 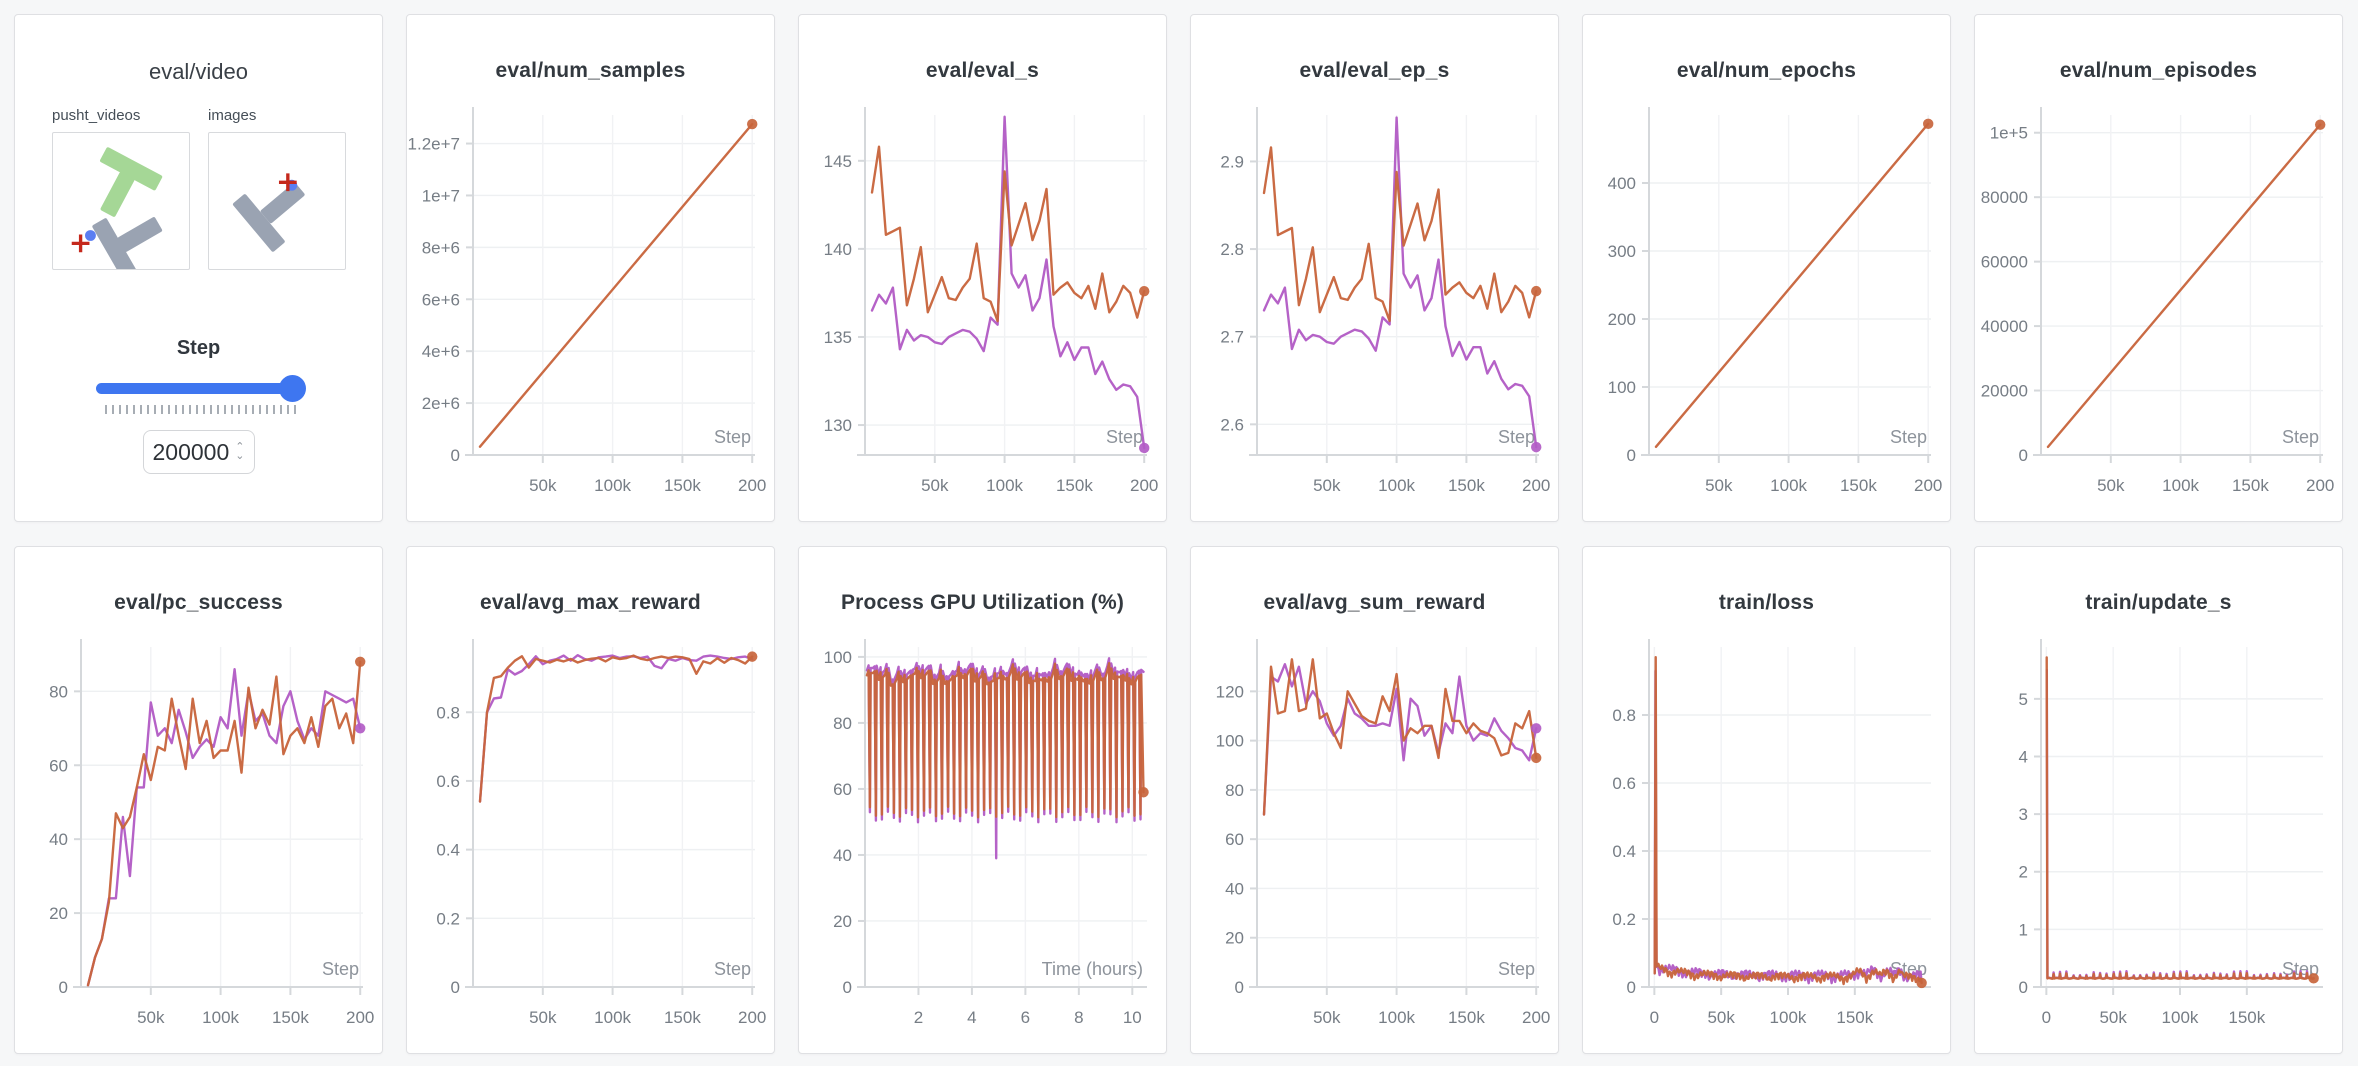 What do you see at coordinates (198, 268) in the screenshot?
I see `panel-eval-video: eval/video pusht_videos` at bounding box center [198, 268].